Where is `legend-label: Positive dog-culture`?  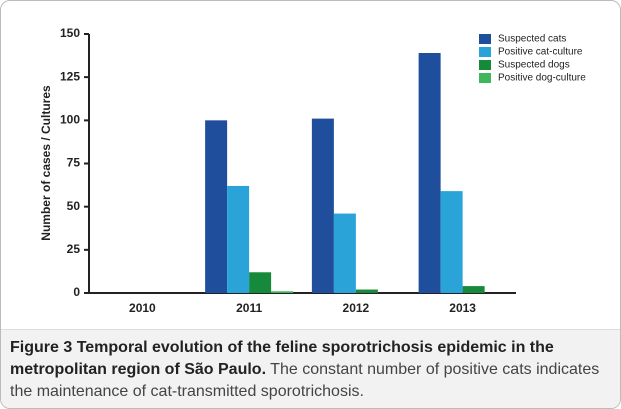 legend-label: Positive dog-culture is located at coordinates (542, 78).